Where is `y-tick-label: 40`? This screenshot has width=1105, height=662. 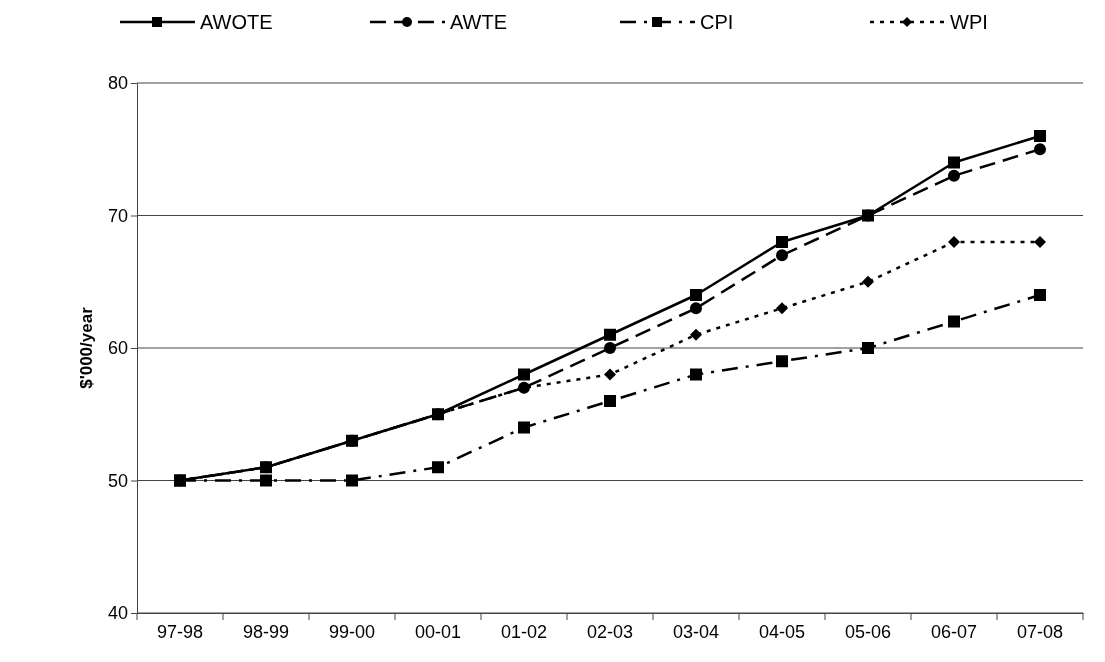
y-tick-label: 40 is located at coordinates (117, 613).